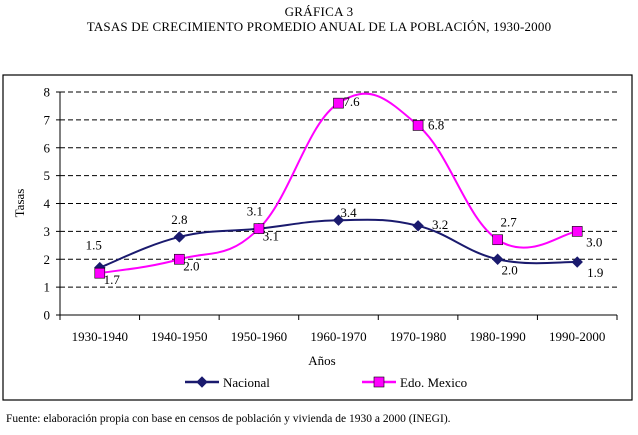 Image resolution: width=638 pixels, height=435 pixels. Describe the element at coordinates (47, 147) in the screenshot. I see `y-tick-label: 6` at that location.